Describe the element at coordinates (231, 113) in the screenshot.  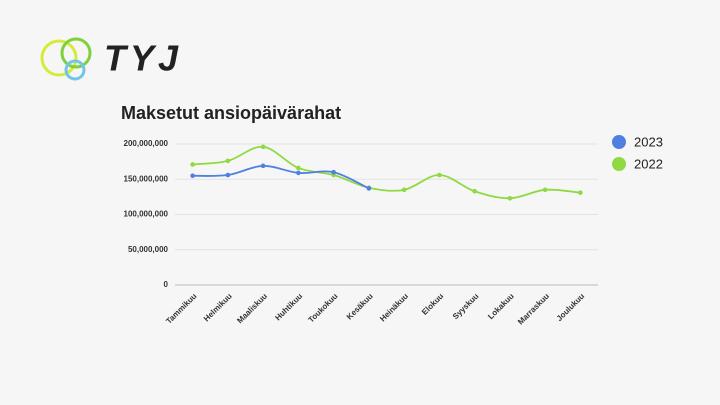
I see `chart-title: Maksetut ansiopäivärahat` at that location.